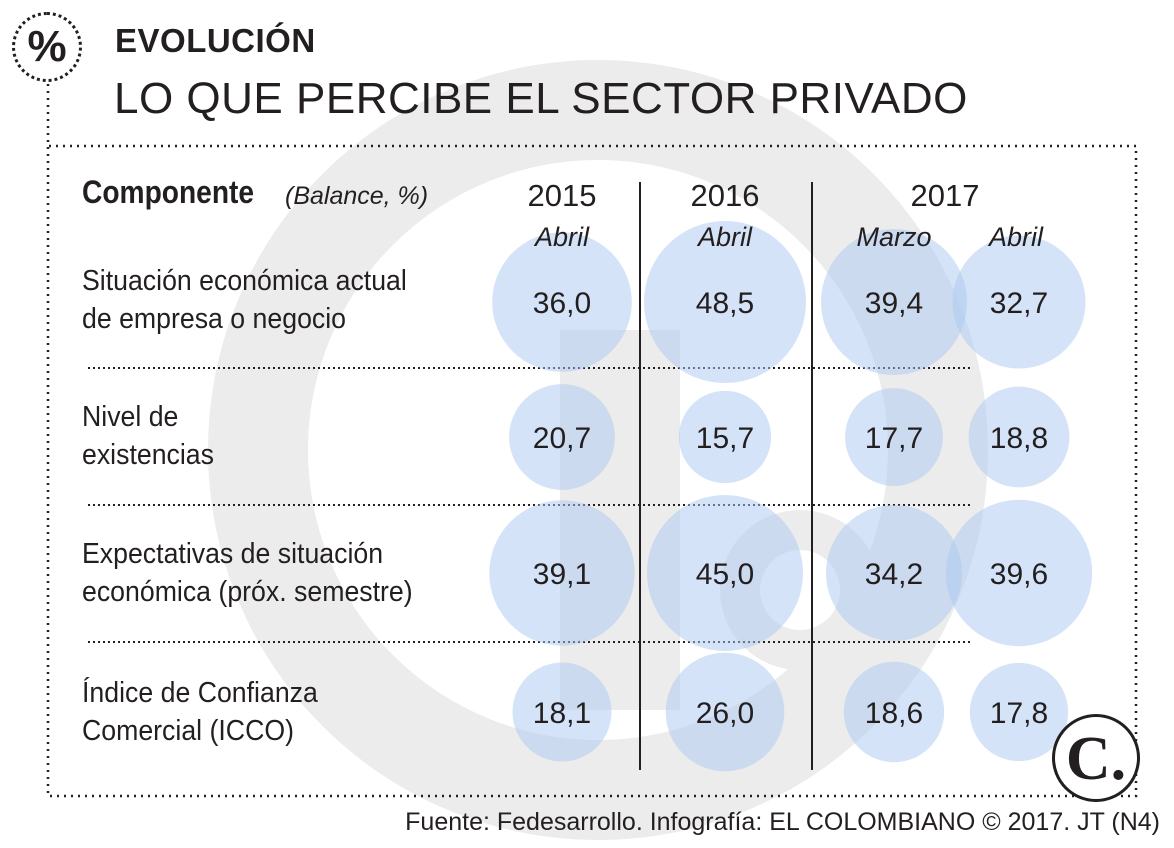 This screenshot has width=1174, height=848. Describe the element at coordinates (200, 693) in the screenshot. I see `row-label-line: Índice de Confianza` at that location.